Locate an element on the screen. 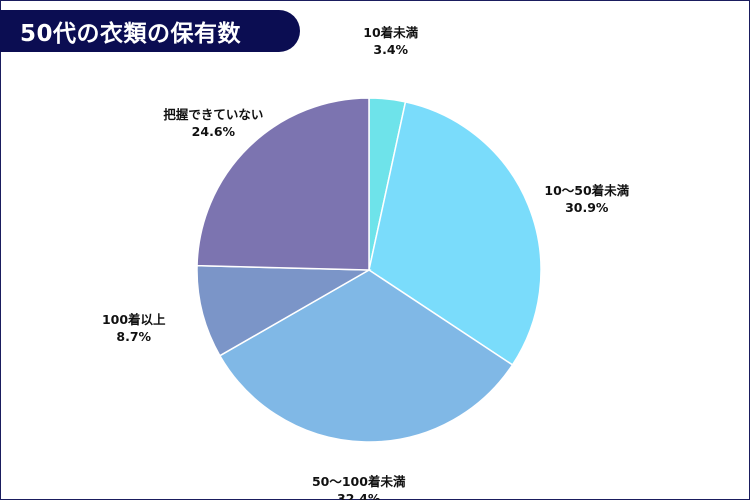 The image size is (750, 500). slice-percent-label: 30.9% is located at coordinates (587, 207).